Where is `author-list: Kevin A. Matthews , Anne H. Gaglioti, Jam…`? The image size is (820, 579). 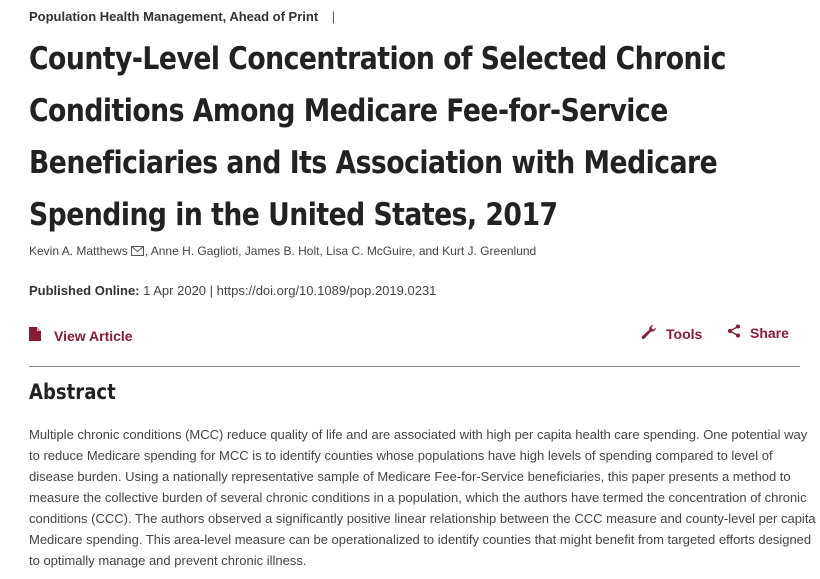 author-list: Kevin A. Matthews , Anne H. Gaglioti, Jam… is located at coordinates (282, 251).